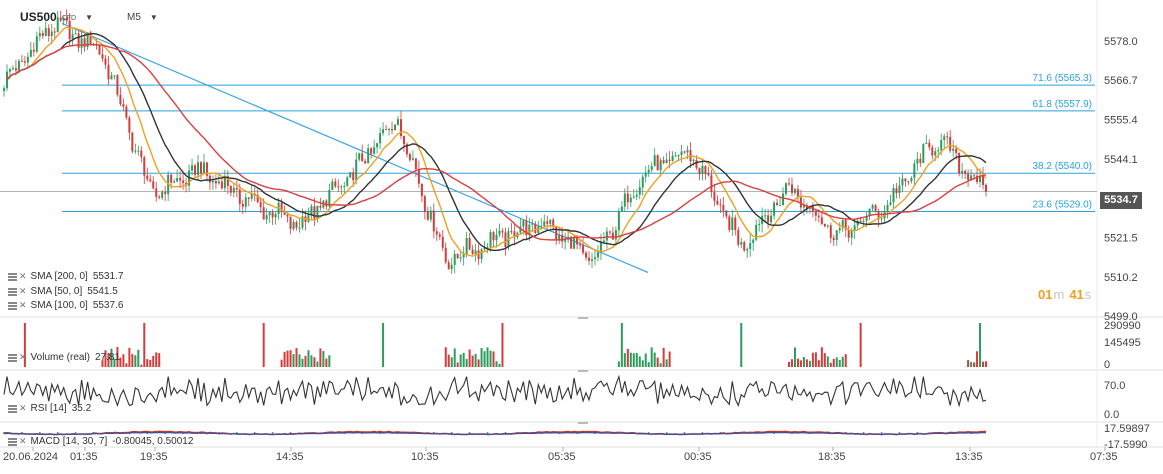  I want to click on symbol-dropdown-icon: ▼, so click(89, 17).